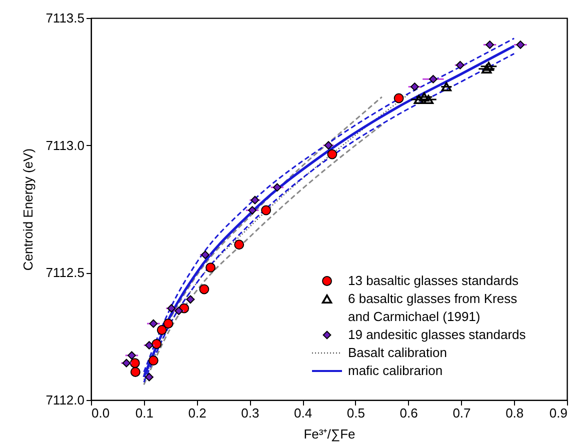  I want to click on x-tick-label: 0.6, so click(409, 413).